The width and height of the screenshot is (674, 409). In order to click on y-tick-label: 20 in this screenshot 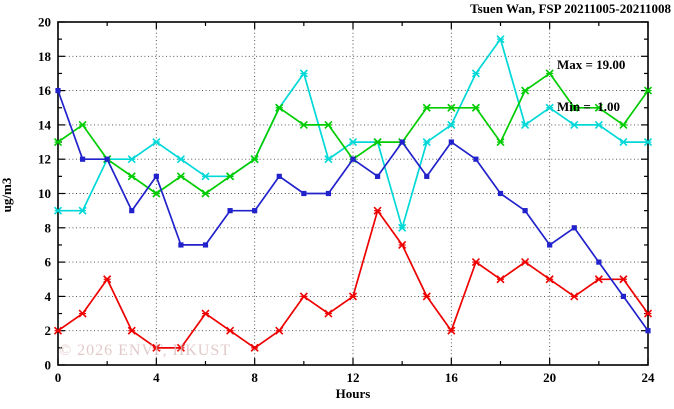, I will do `click(44, 22)`.